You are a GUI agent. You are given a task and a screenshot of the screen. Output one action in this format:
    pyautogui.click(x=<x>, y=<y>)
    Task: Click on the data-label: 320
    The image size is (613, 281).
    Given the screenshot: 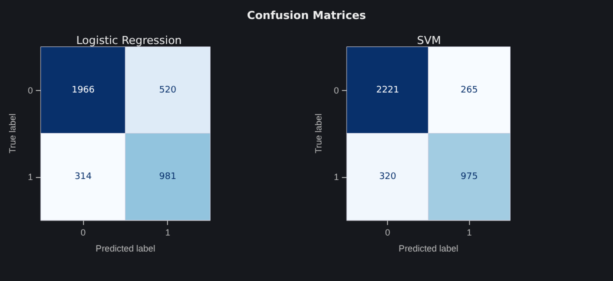 What is the action you would take?
    pyautogui.click(x=388, y=177)
    